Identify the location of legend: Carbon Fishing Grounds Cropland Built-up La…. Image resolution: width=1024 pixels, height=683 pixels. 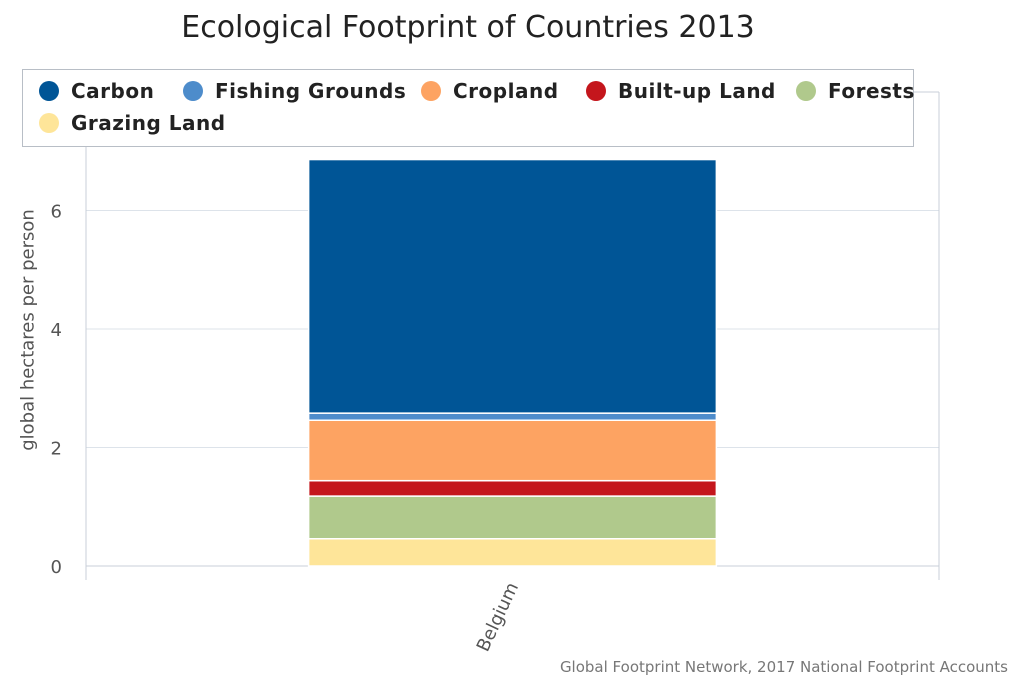
(468, 108).